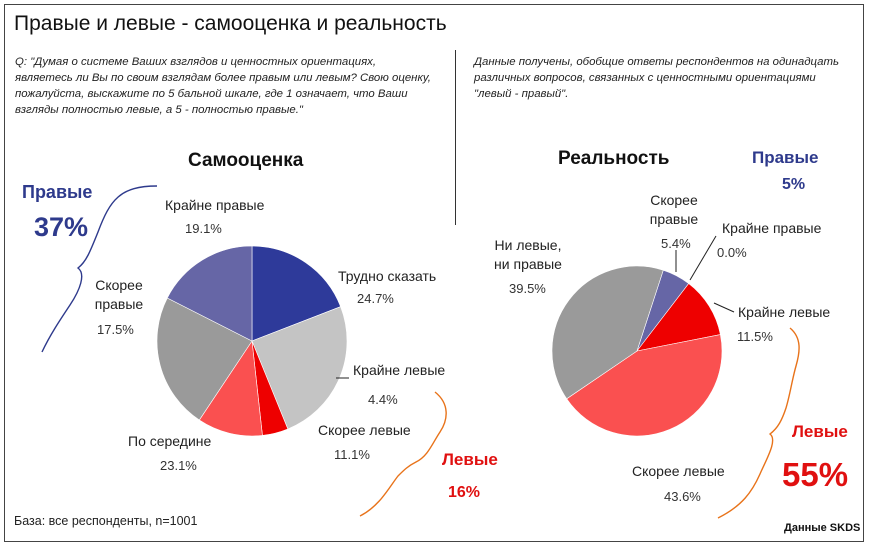 This screenshot has height=548, width=870. What do you see at coordinates (772, 228) in the screenshot?
I see `label-extreme-right-real: Крайне правые` at bounding box center [772, 228].